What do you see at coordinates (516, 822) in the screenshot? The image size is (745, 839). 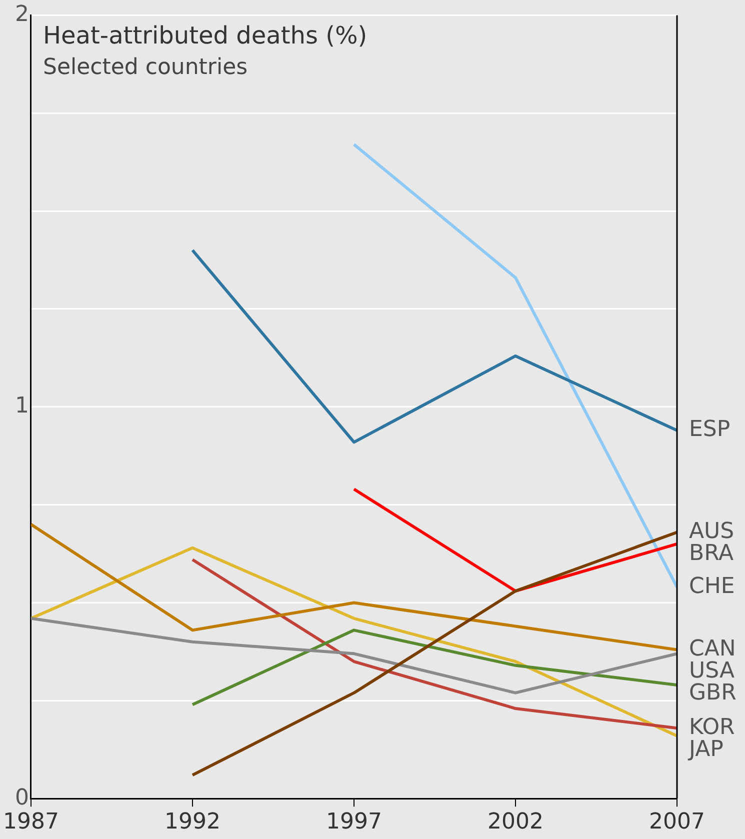 I see `x-tick-label: 2002` at bounding box center [516, 822].